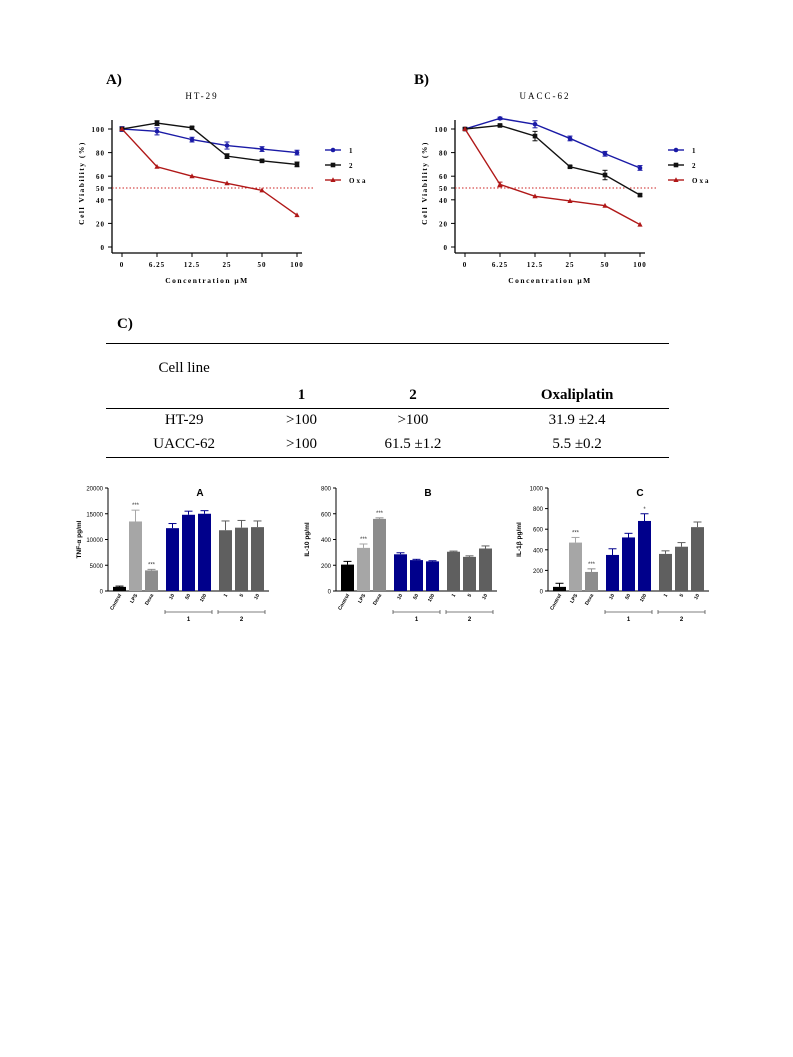 This screenshot has height=1057, width=793. Describe the element at coordinates (201, 96) in the screenshot. I see `chart-title: HT-29` at that location.